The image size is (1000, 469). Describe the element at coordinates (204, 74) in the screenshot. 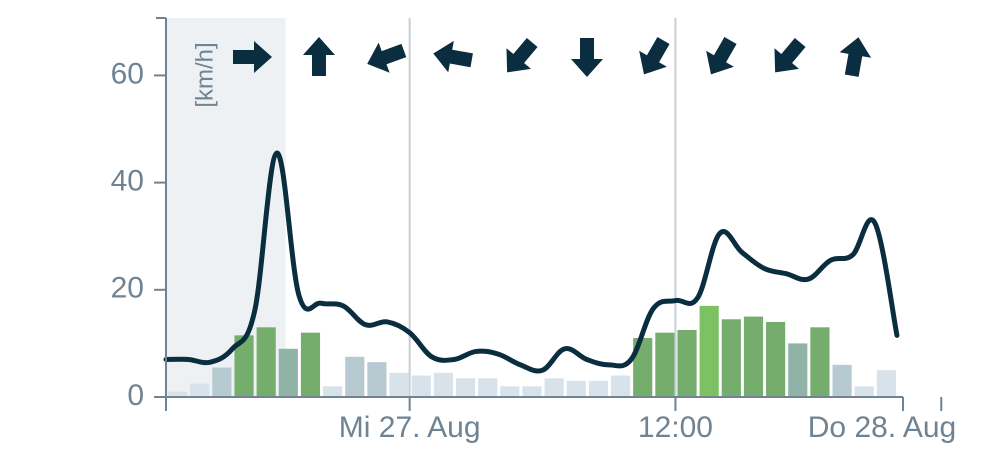

I see `y-axis-unit-label: [km/h]` at that location.